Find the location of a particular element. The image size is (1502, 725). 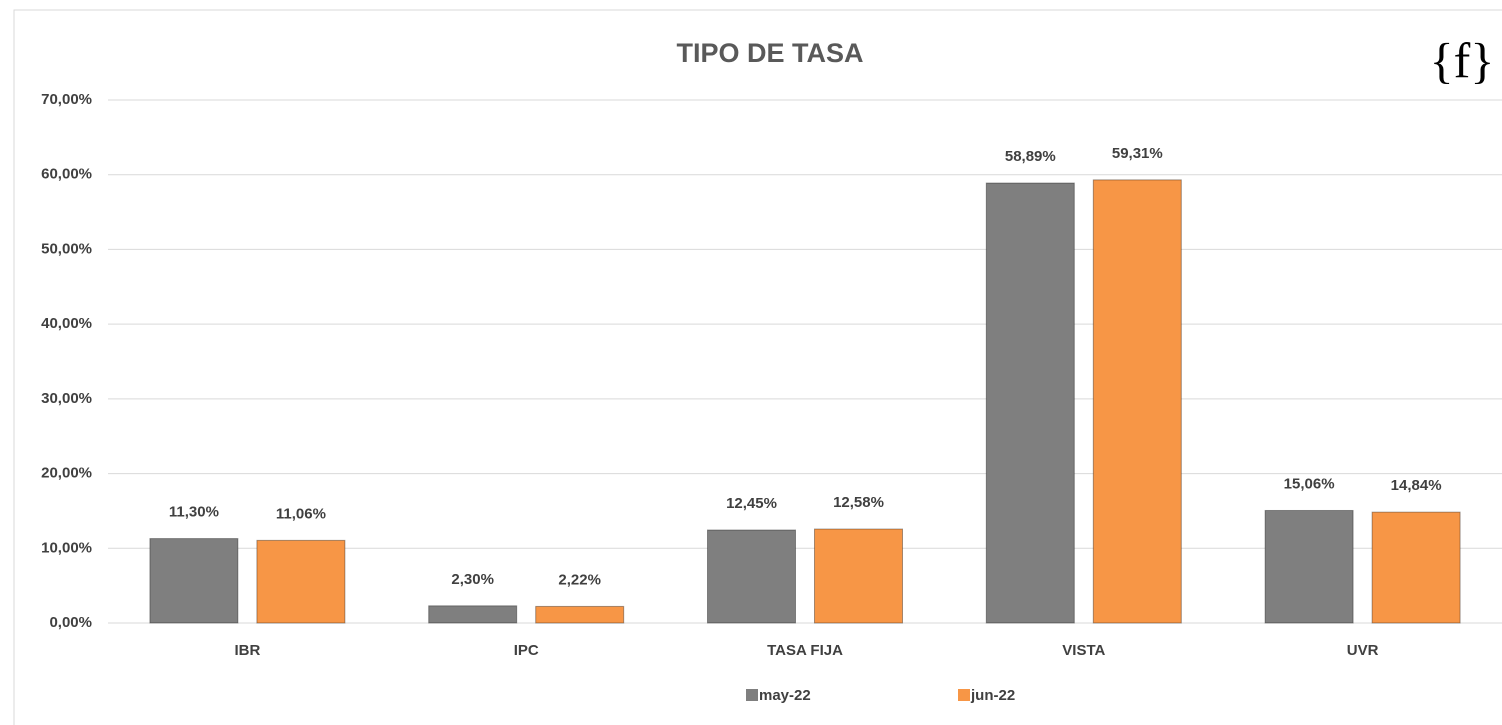

value-label: 59,31% is located at coordinates (1137, 153).